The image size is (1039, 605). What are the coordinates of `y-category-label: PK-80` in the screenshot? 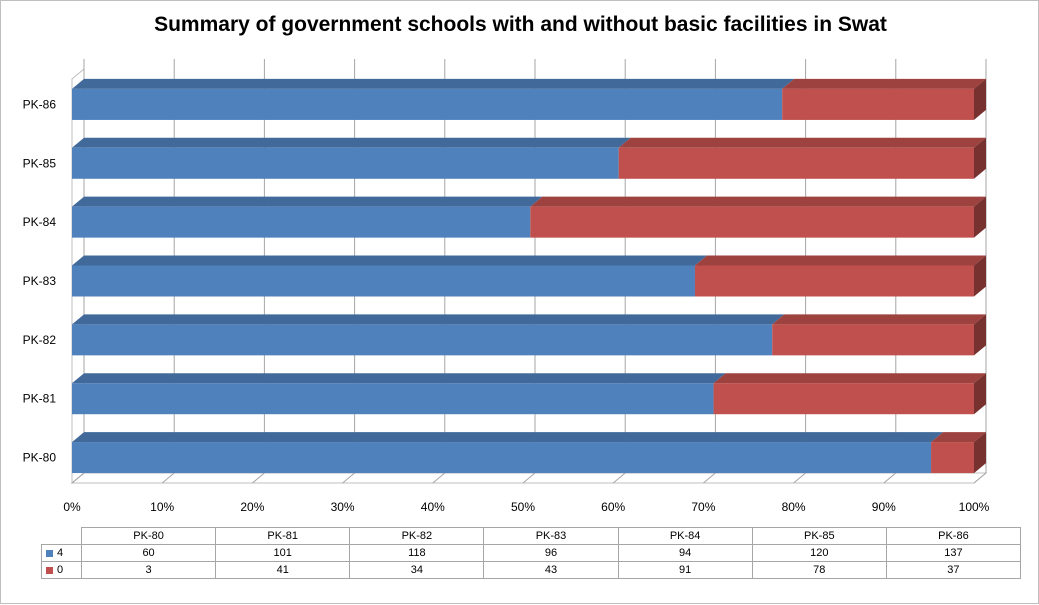 It's located at (40, 458).